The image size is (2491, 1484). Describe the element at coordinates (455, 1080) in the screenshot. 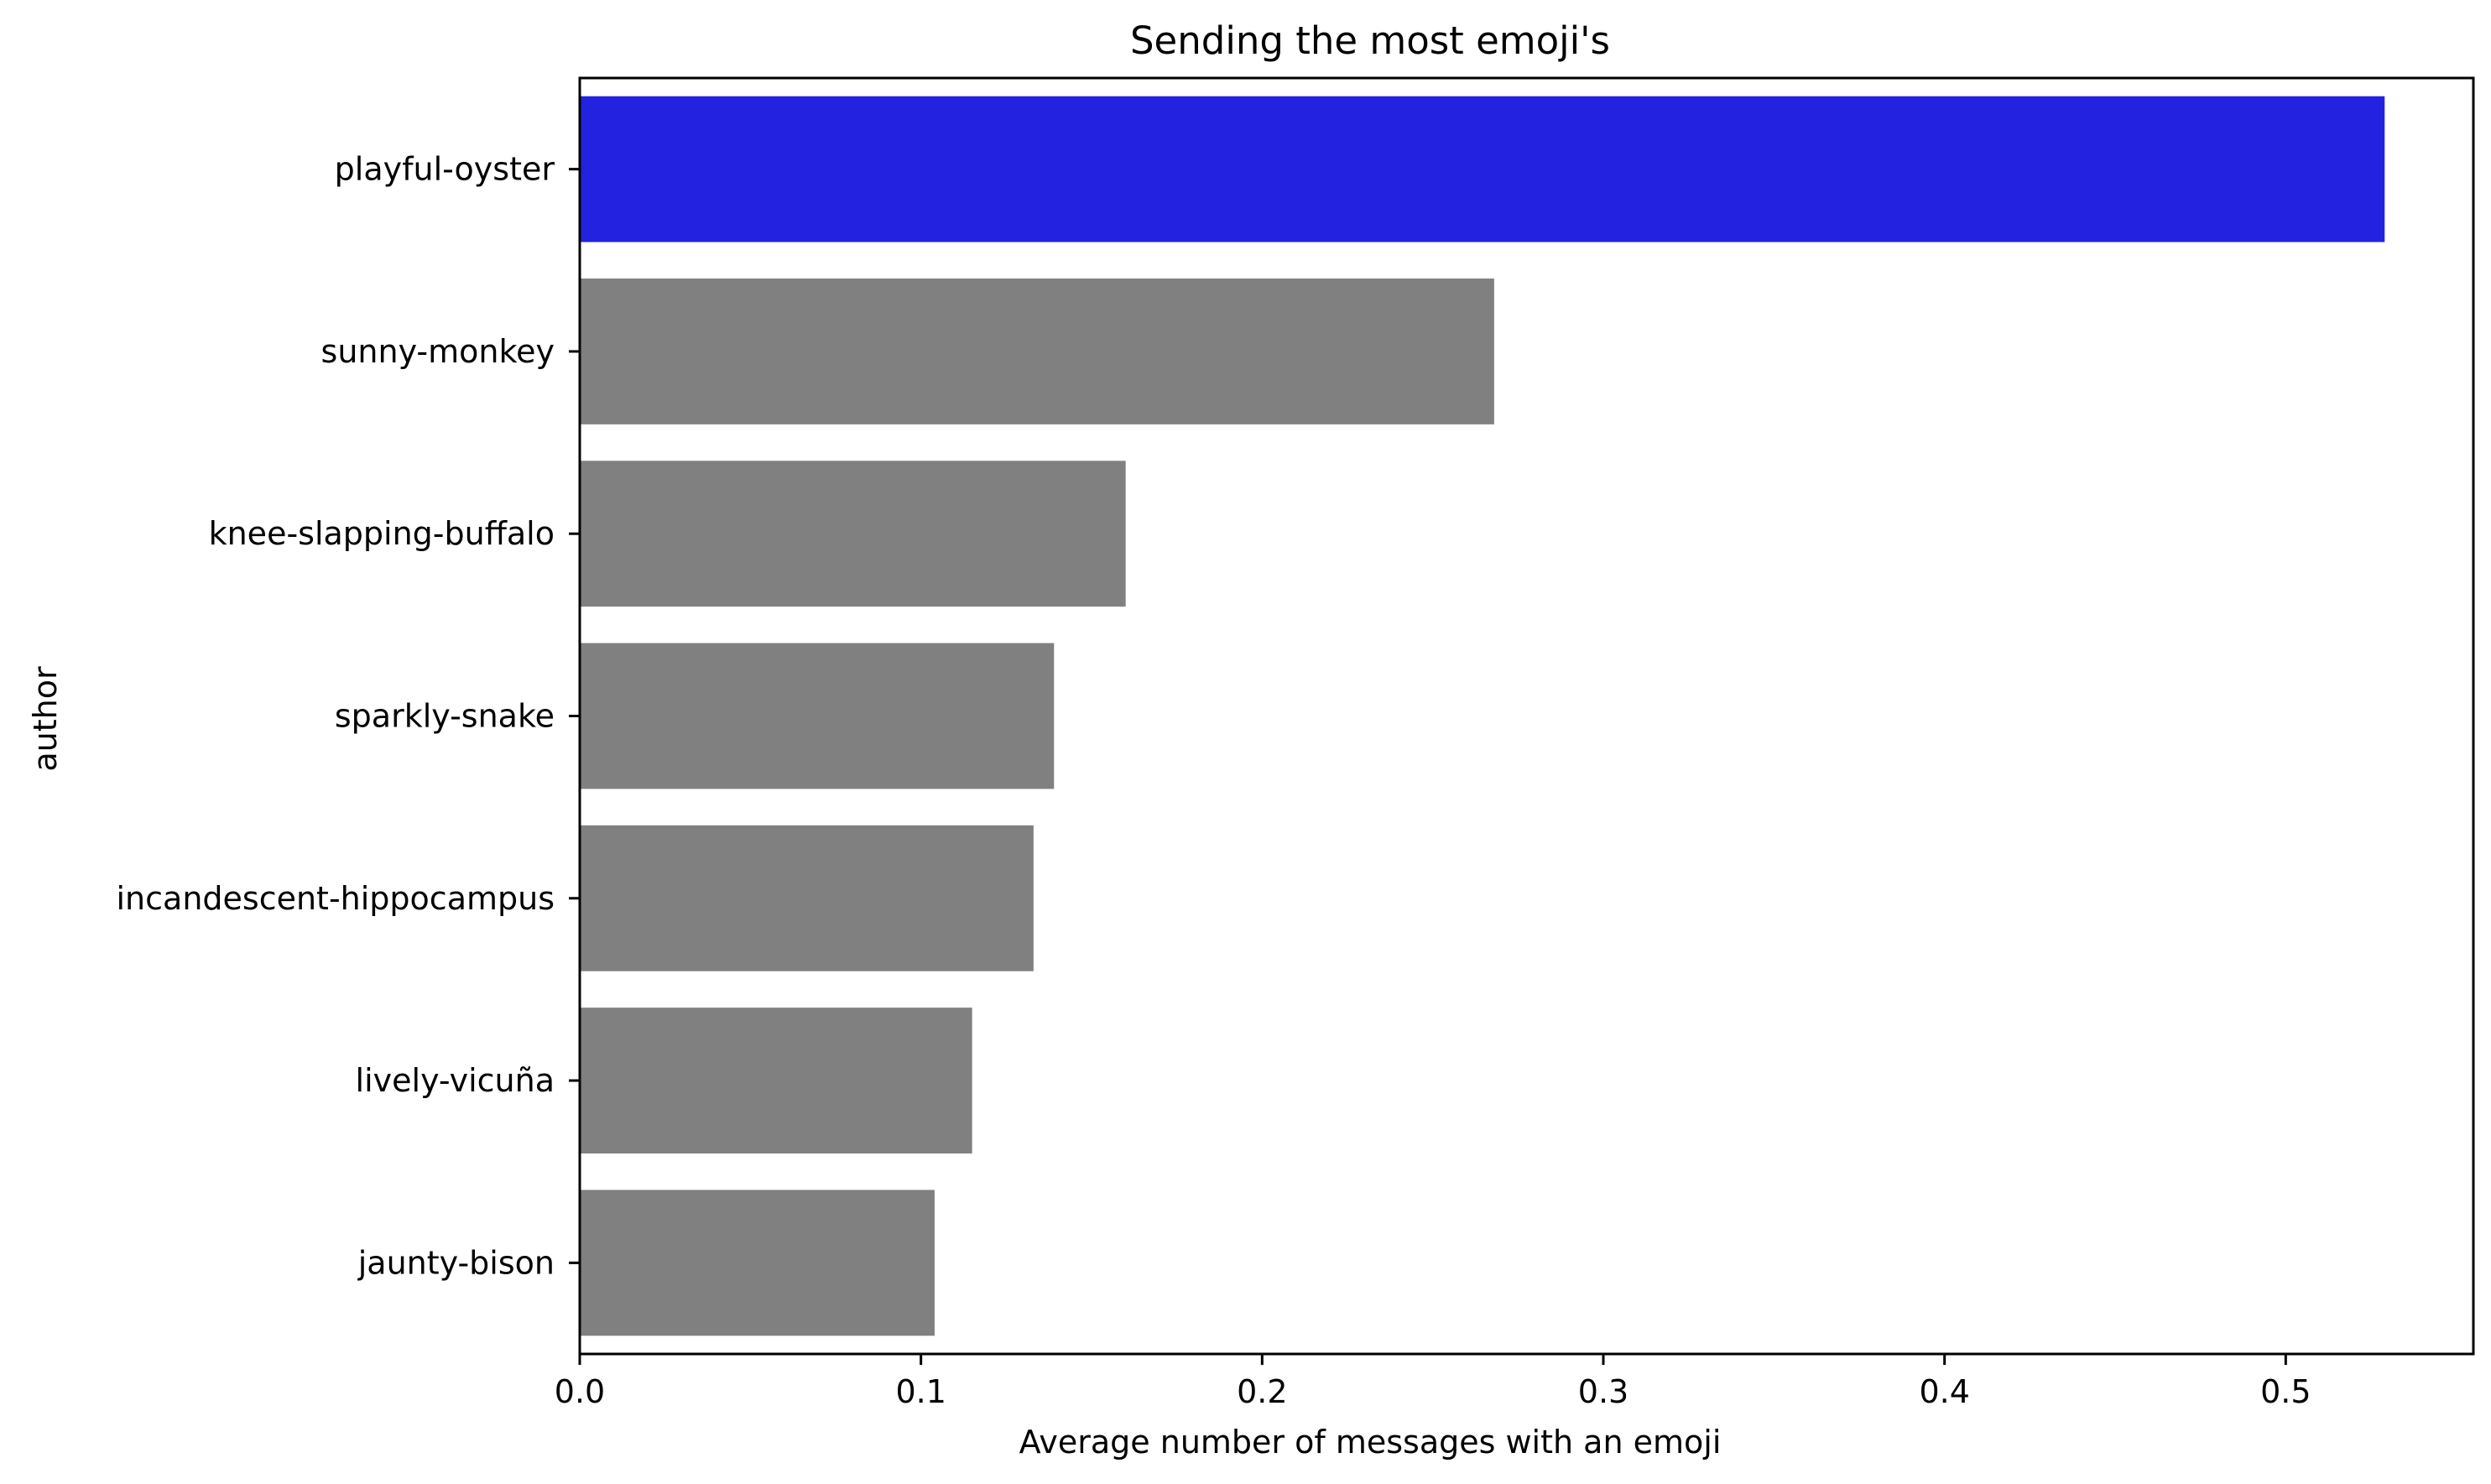

I see `y-tick-label: lively-vicuña` at that location.